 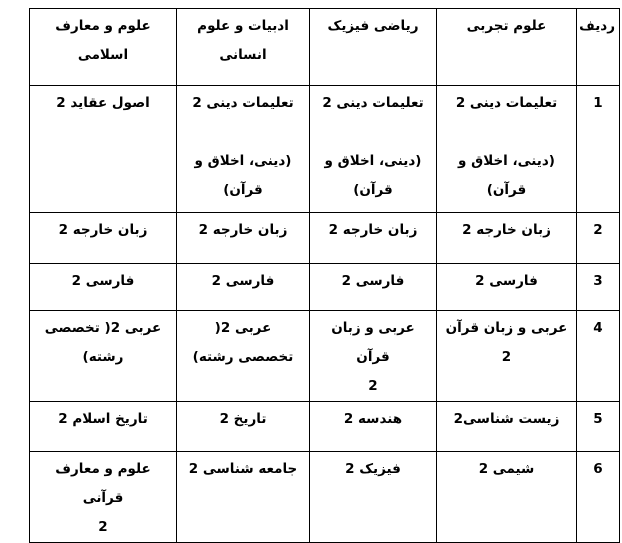 I want to click on cell-tajrobi: زیست شناسی2, so click(x=506, y=427).